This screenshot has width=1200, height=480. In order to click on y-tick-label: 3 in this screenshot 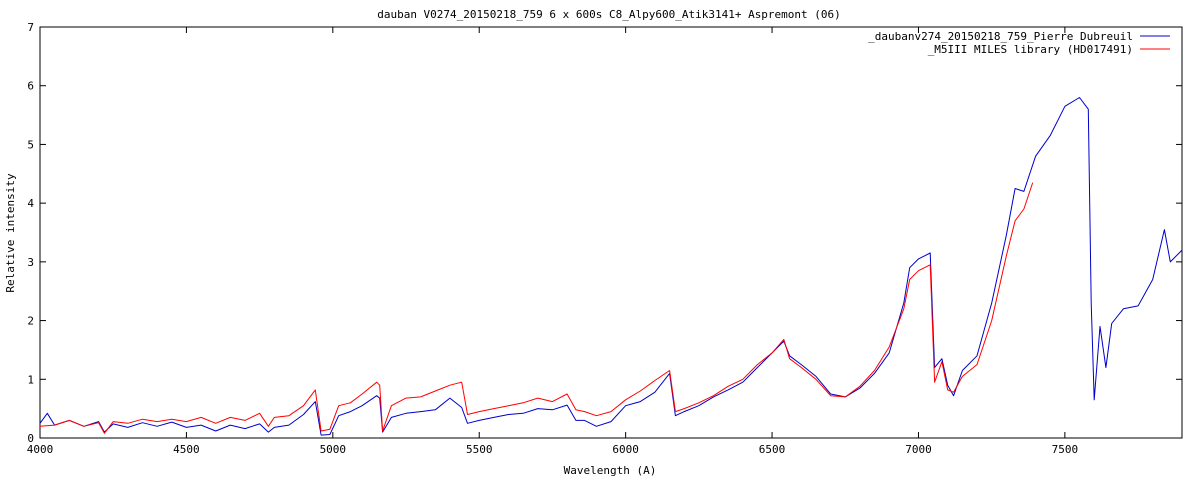, I will do `click(30, 262)`.